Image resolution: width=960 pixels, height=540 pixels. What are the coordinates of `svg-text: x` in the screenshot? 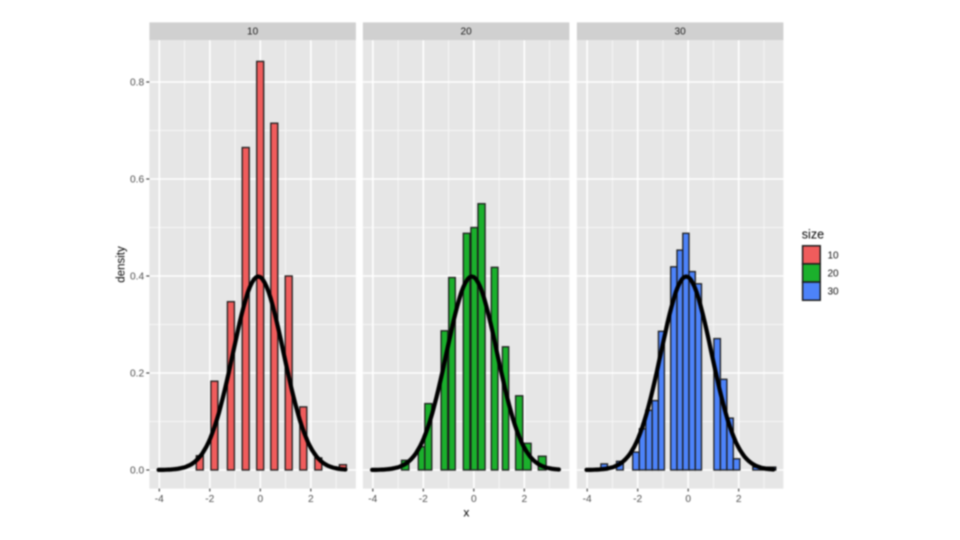 It's located at (466, 512).